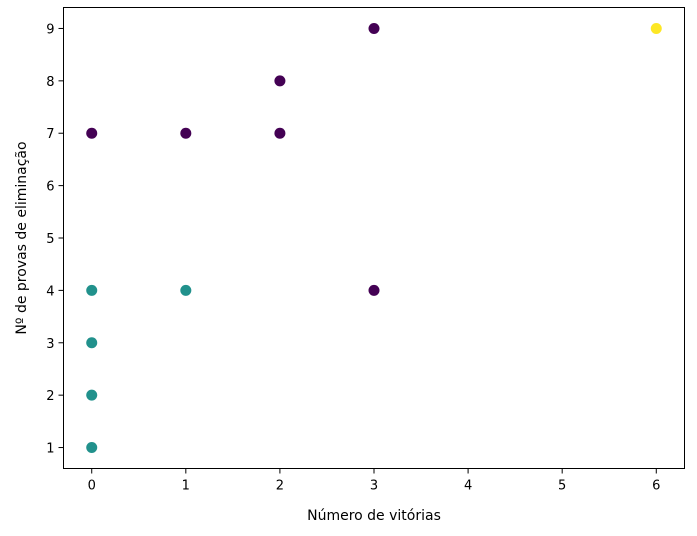 This screenshot has width=697, height=536. What do you see at coordinates (50, 187) in the screenshot?
I see `y-tick-label: 6` at bounding box center [50, 187].